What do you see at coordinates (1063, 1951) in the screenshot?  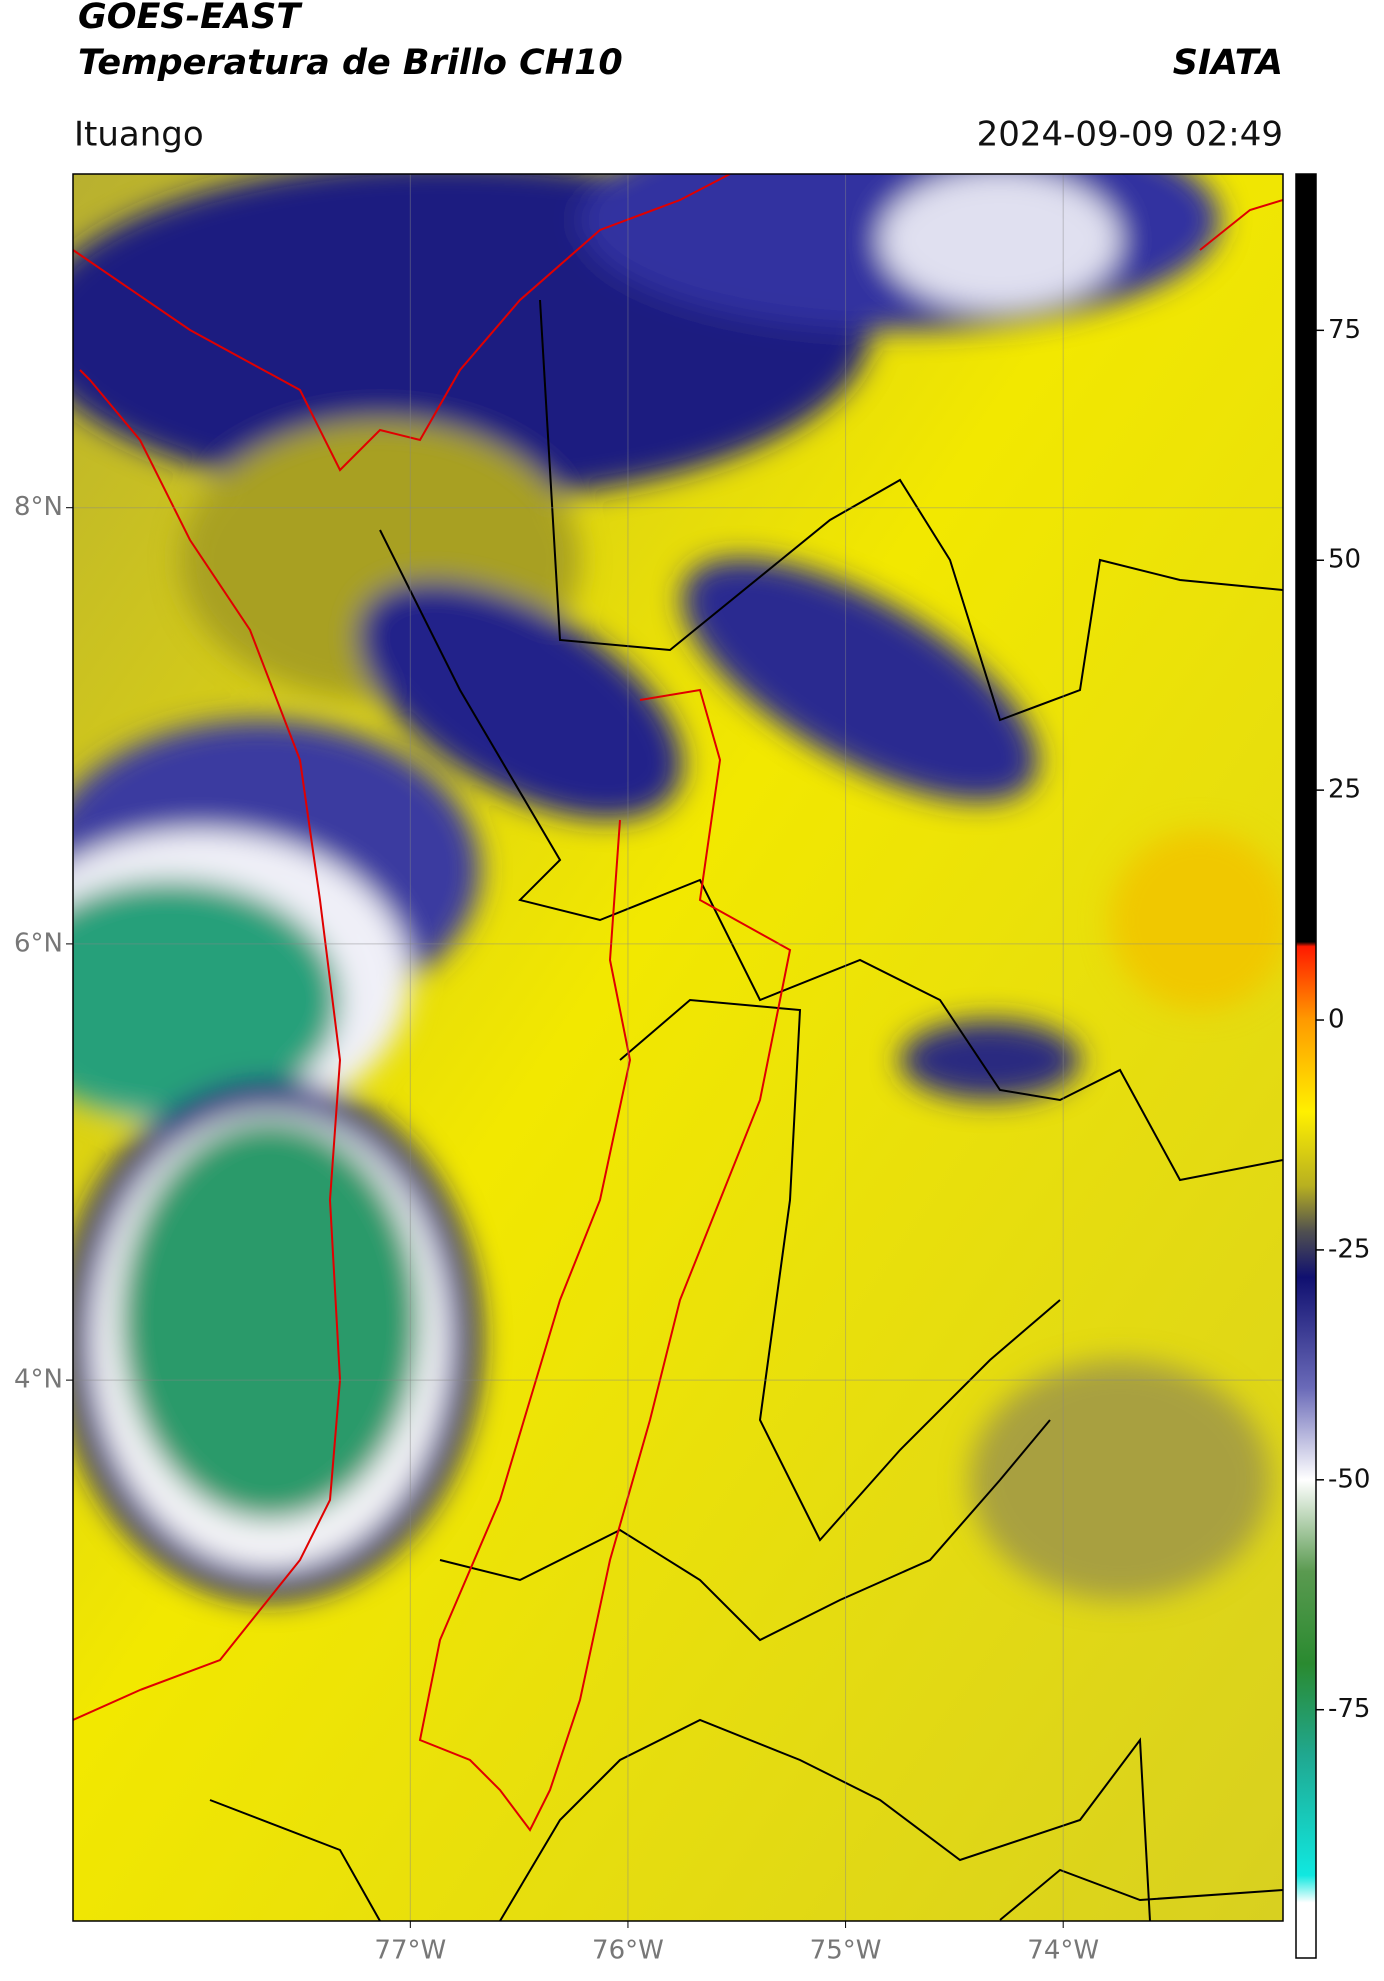 I see `x-tick-label: 74°W` at bounding box center [1063, 1951].